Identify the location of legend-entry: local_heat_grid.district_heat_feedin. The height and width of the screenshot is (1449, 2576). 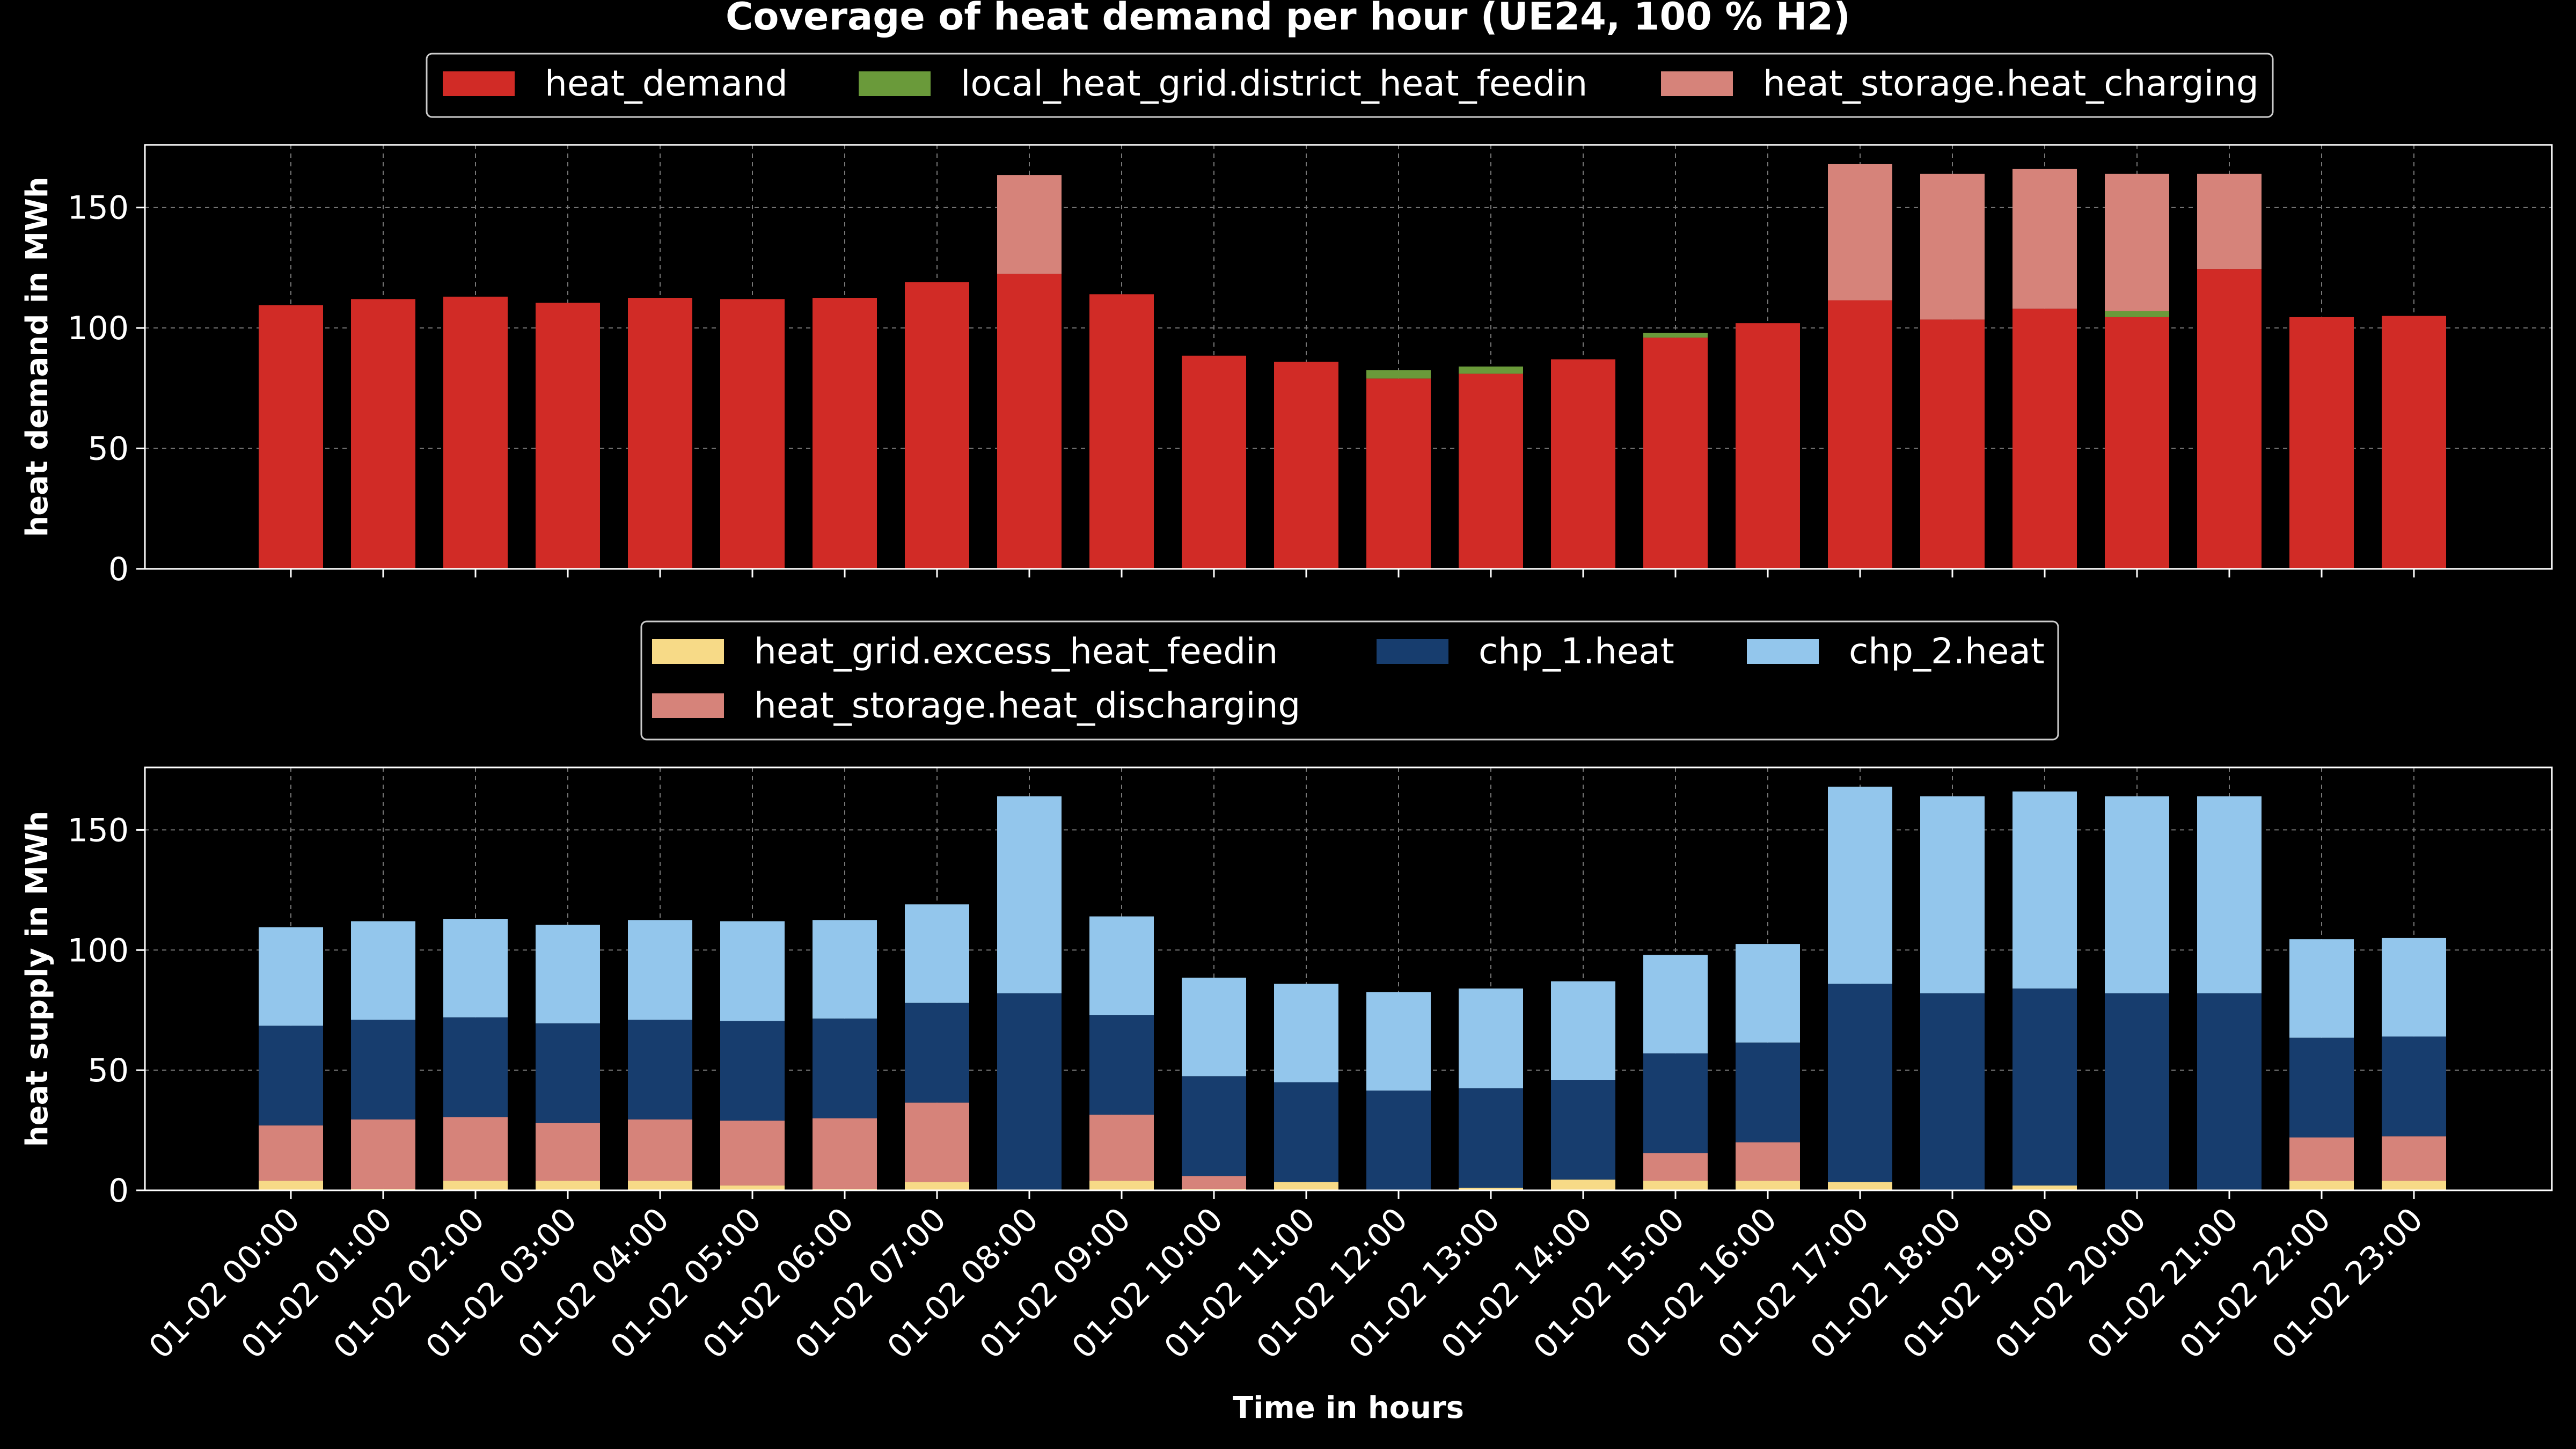
(1274, 83).